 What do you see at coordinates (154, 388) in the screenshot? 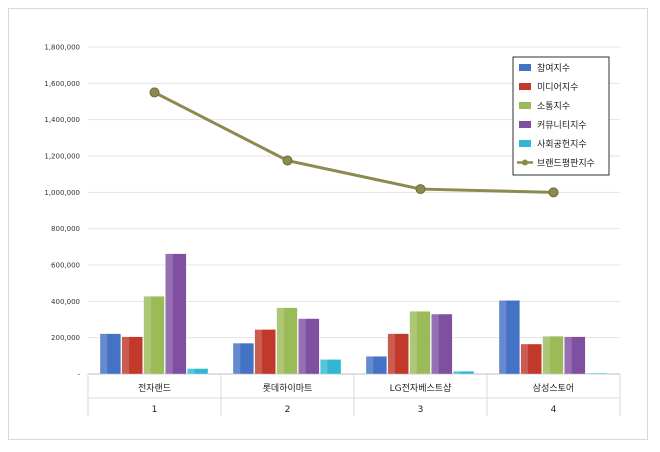
I see `category-label: 전자랜드` at bounding box center [154, 388].